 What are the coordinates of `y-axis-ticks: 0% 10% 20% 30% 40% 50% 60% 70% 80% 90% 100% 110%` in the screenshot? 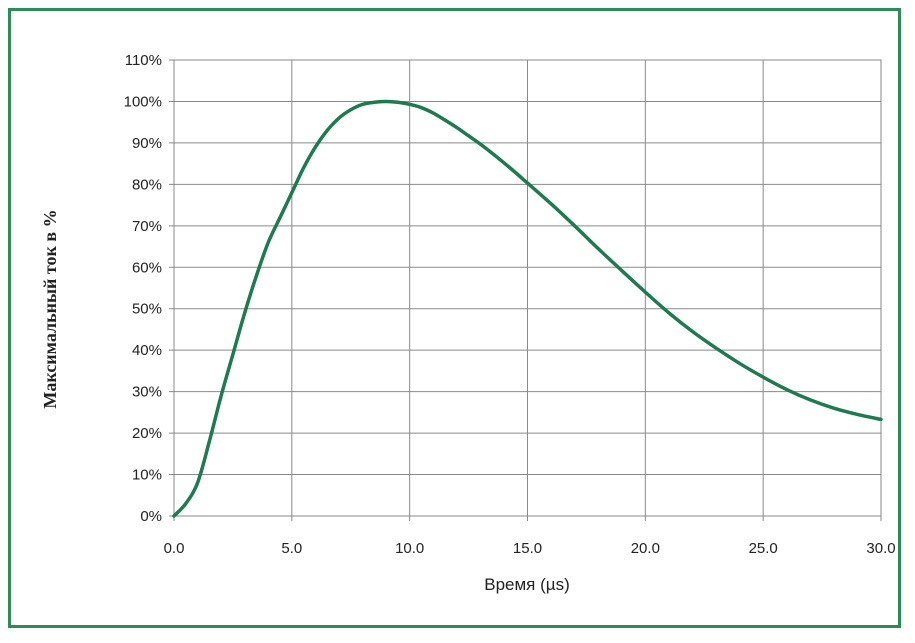 It's located at (143, 288).